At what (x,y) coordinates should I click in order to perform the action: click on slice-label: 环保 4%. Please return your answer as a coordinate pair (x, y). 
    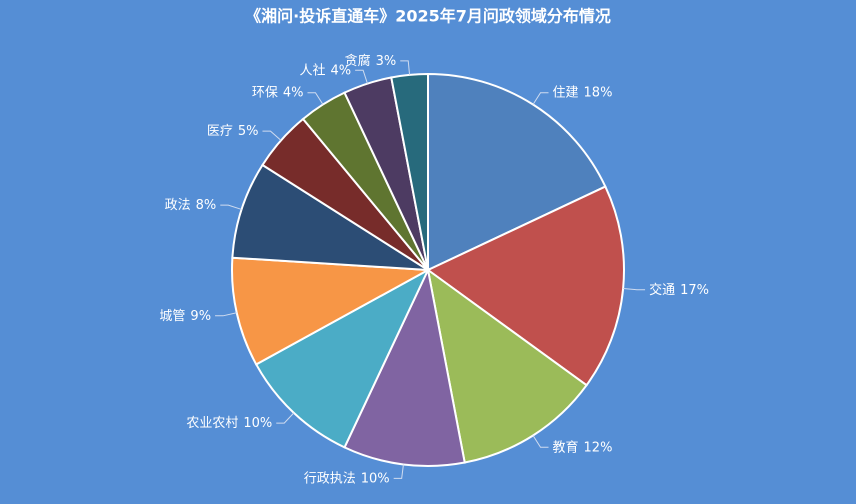
    Looking at the image, I should click on (278, 92).